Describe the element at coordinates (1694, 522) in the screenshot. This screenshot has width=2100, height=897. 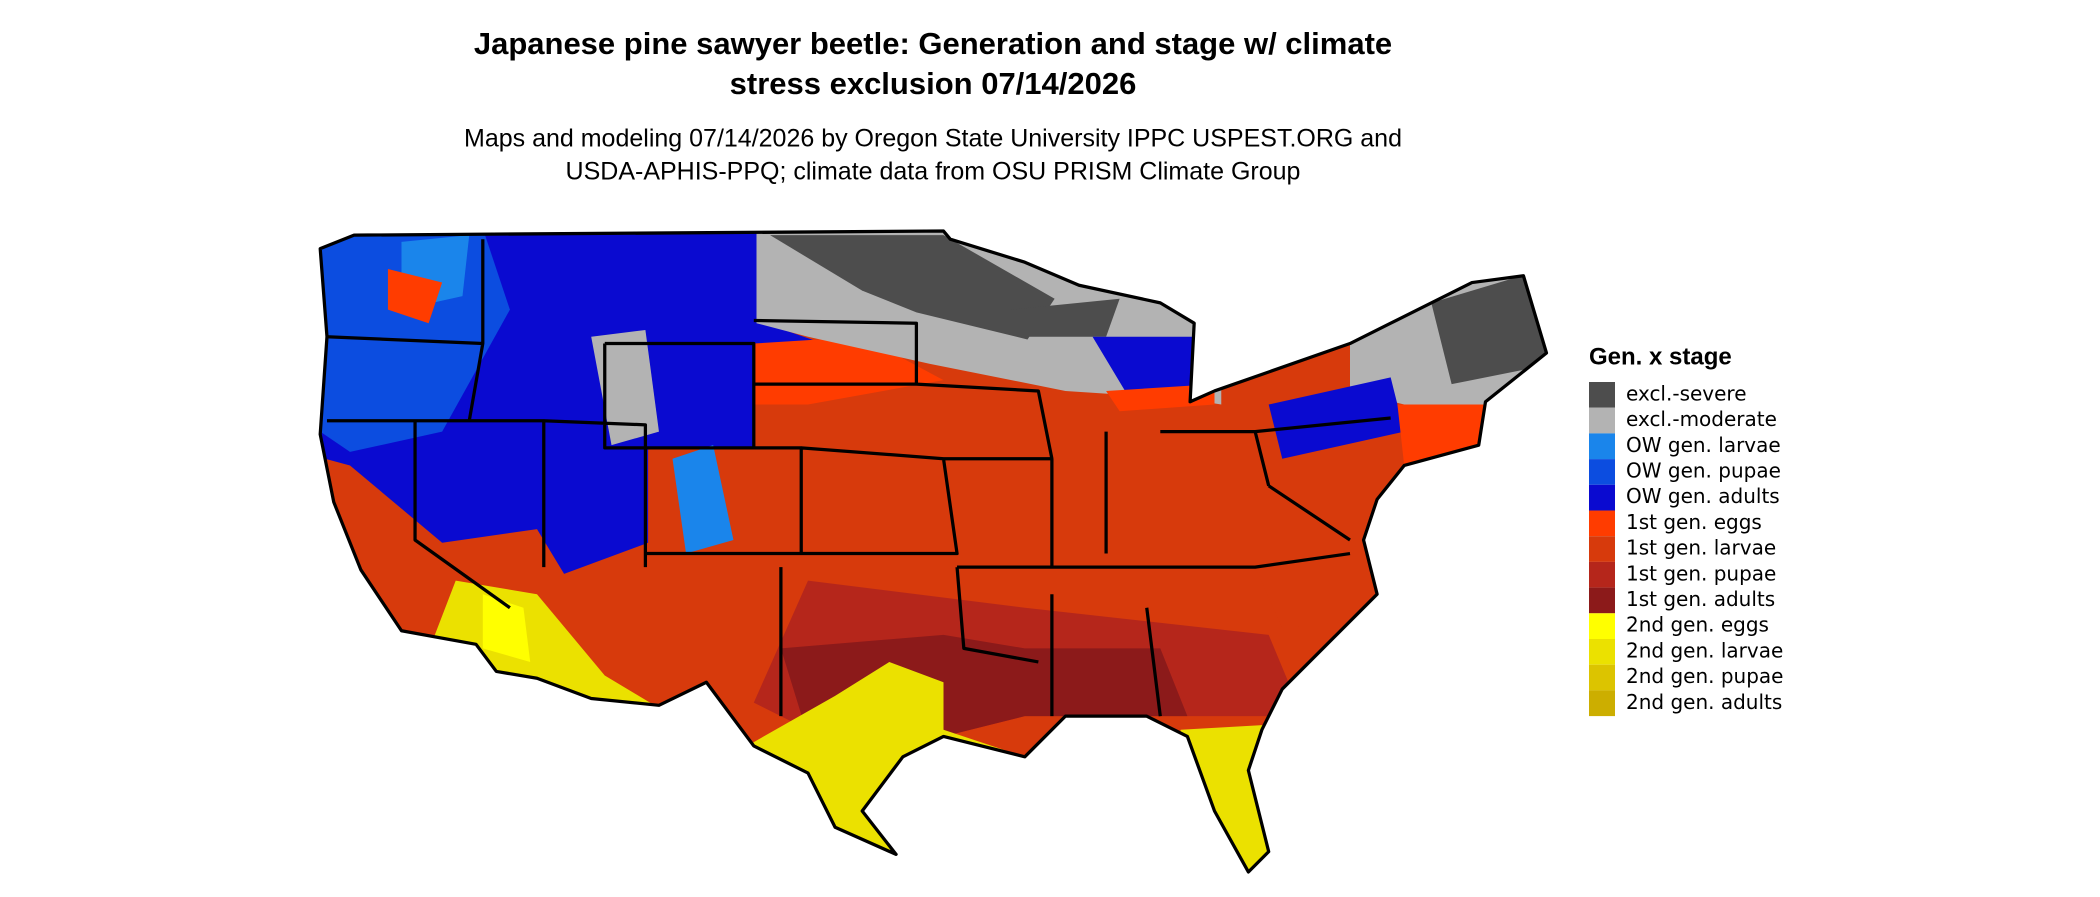
I see `legend-label: 1st gen. eggs` at that location.